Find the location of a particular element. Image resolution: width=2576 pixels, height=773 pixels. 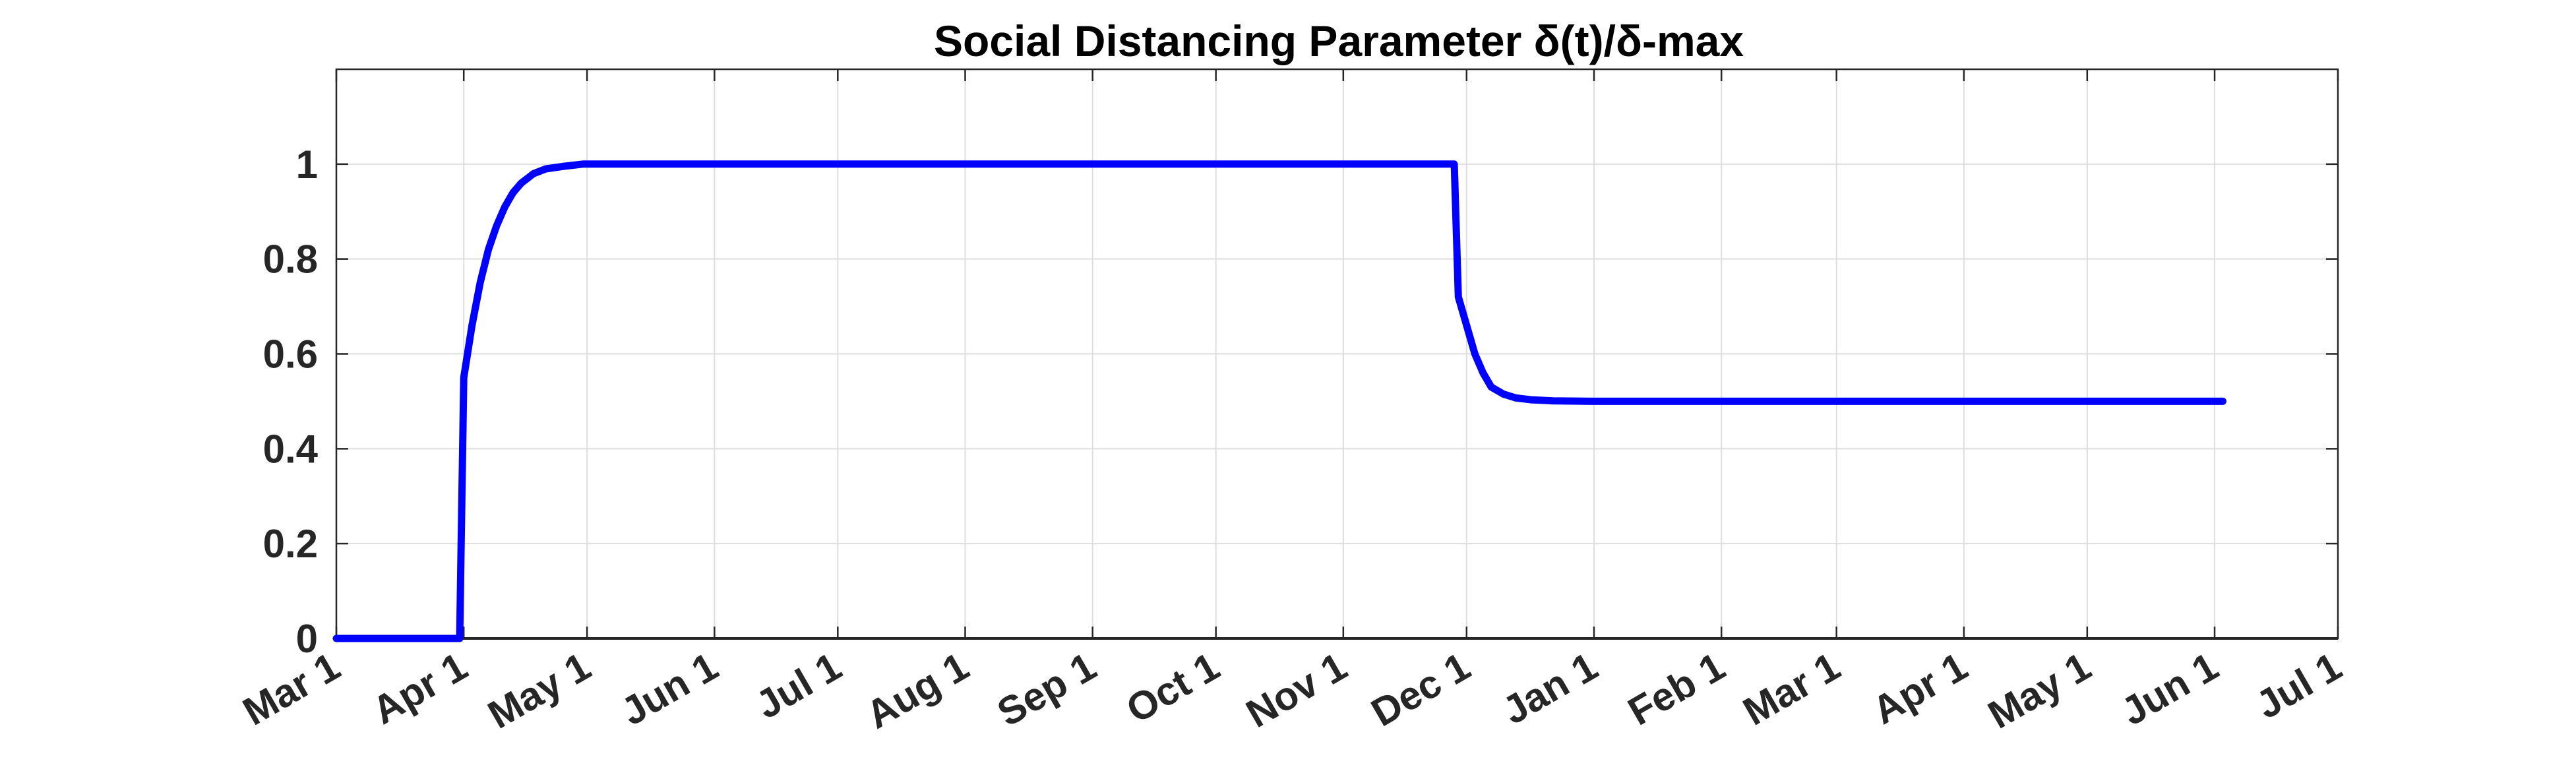

y-tick-label: 0.8 is located at coordinates (290, 259).